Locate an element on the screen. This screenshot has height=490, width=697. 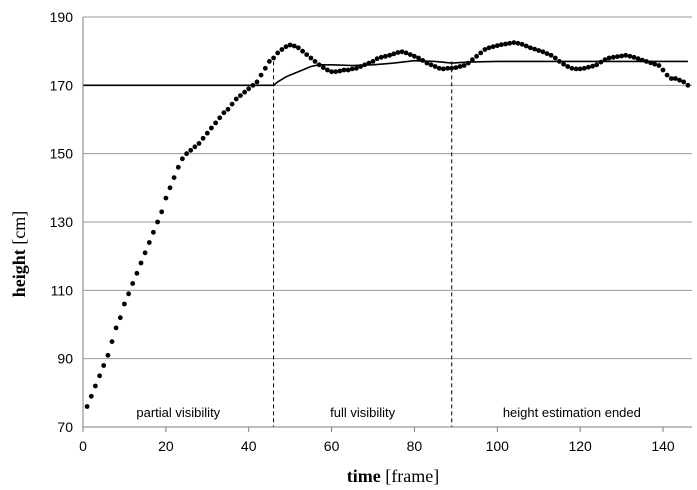
x-tick-label: 80 is located at coordinates (415, 446).